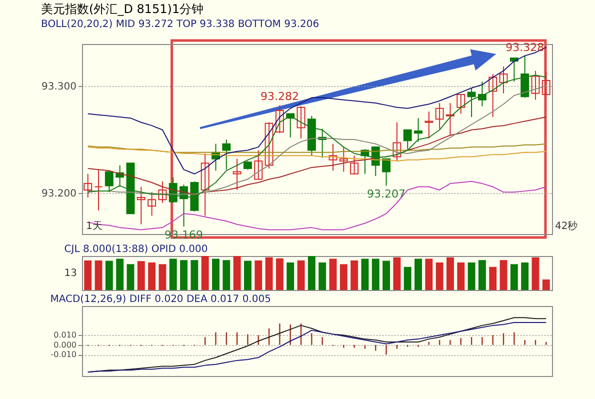  What do you see at coordinates (122, 9) in the screenshot?
I see `chart-title: 美元指数(外汇_D 8151)1分钟` at bounding box center [122, 9].